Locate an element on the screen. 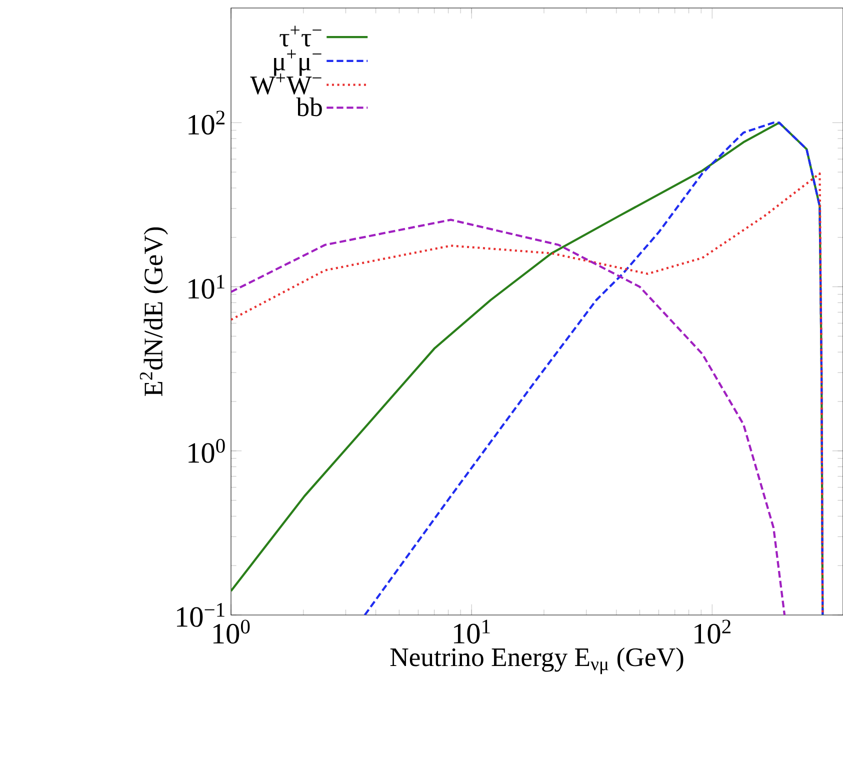  y-tick-label: 10$^{2}$ is located at coordinates (206, 122).